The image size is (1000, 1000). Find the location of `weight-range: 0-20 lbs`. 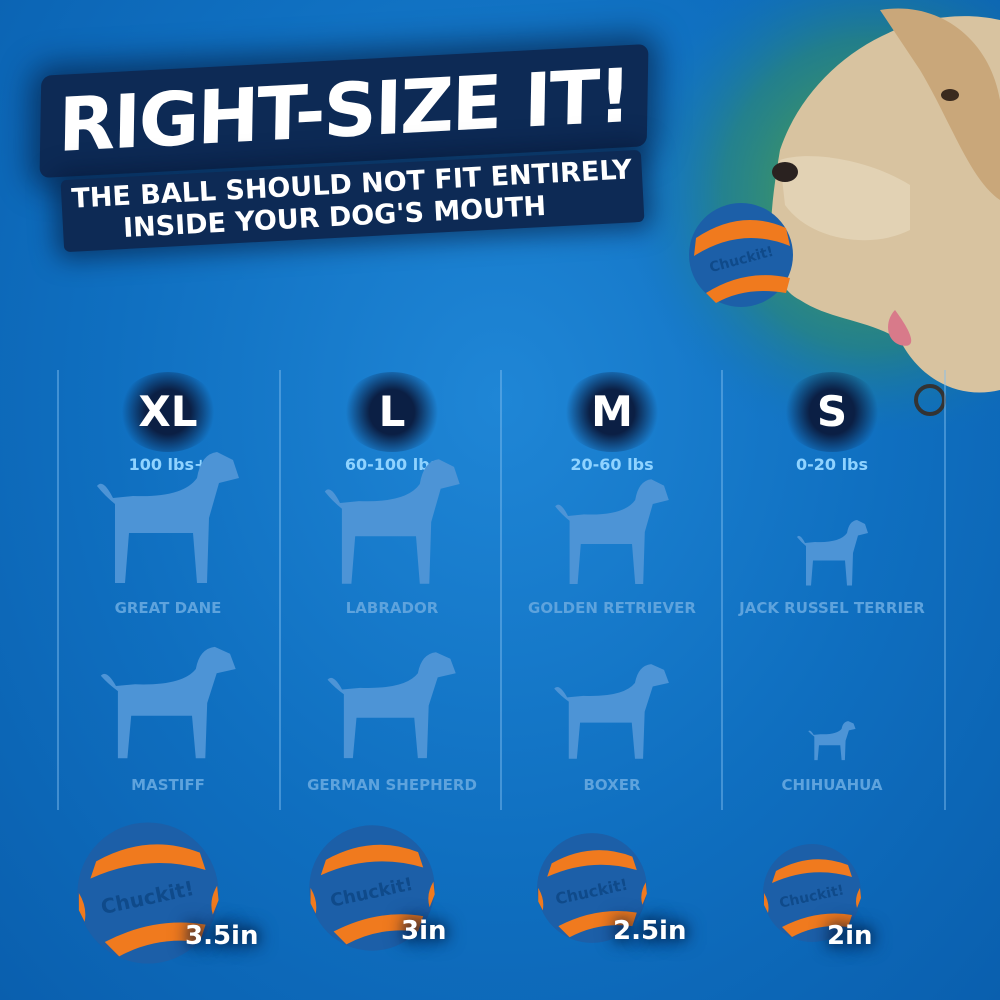

weight-range: 0-20 lbs is located at coordinates (832, 464).